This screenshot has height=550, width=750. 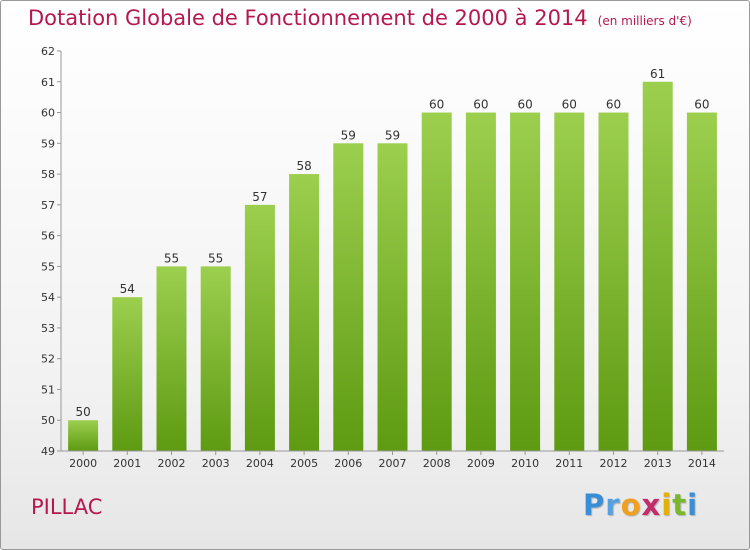 I want to click on x-tick-label: 2004, so click(x=260, y=463).